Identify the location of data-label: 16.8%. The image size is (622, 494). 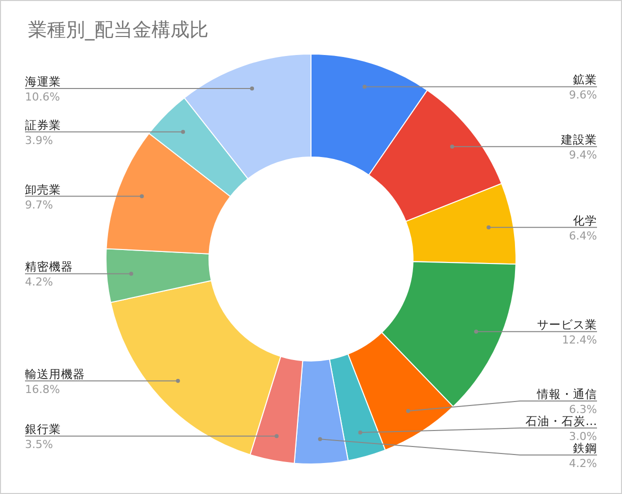
(42, 389).